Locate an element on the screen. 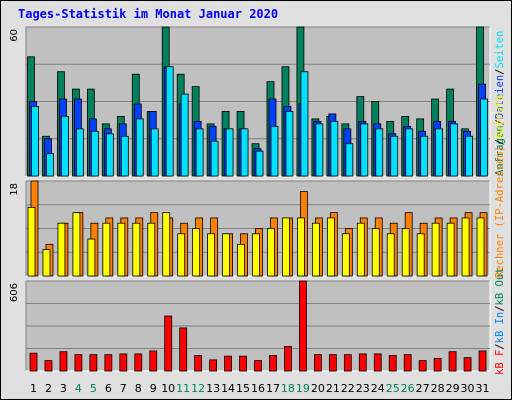 The width and height of the screenshot is (512, 400). hits-legend: Anfragen/Dateien/Seiten is located at coordinates (500, 103).